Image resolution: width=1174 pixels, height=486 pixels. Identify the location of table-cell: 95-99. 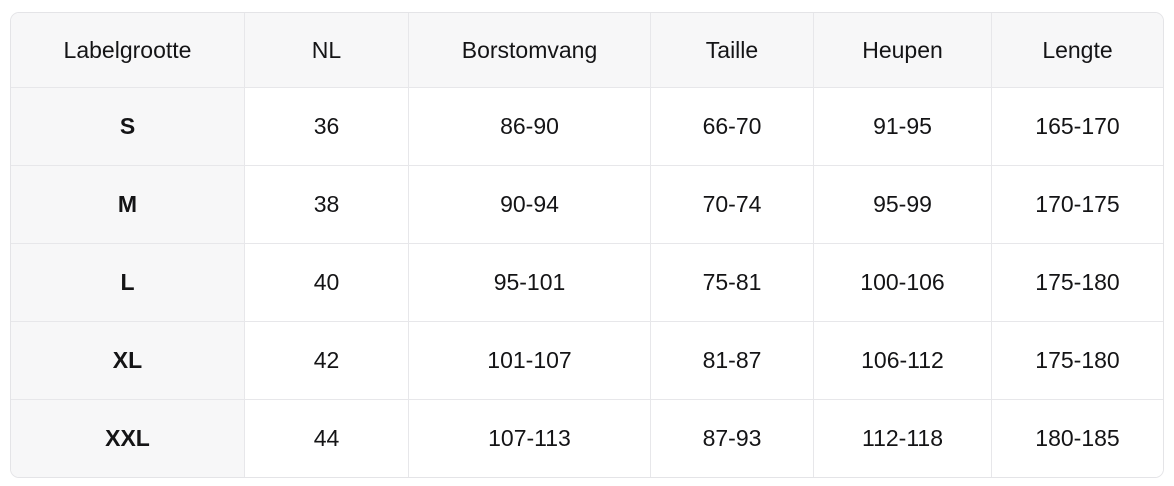
(902, 204).